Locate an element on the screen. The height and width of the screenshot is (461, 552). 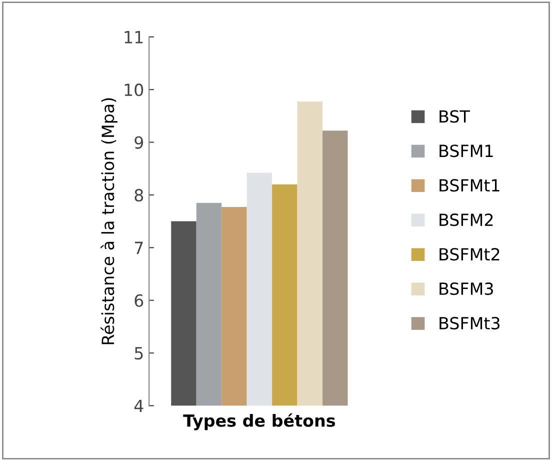
legend-label: BSFM3 is located at coordinates (466, 289).